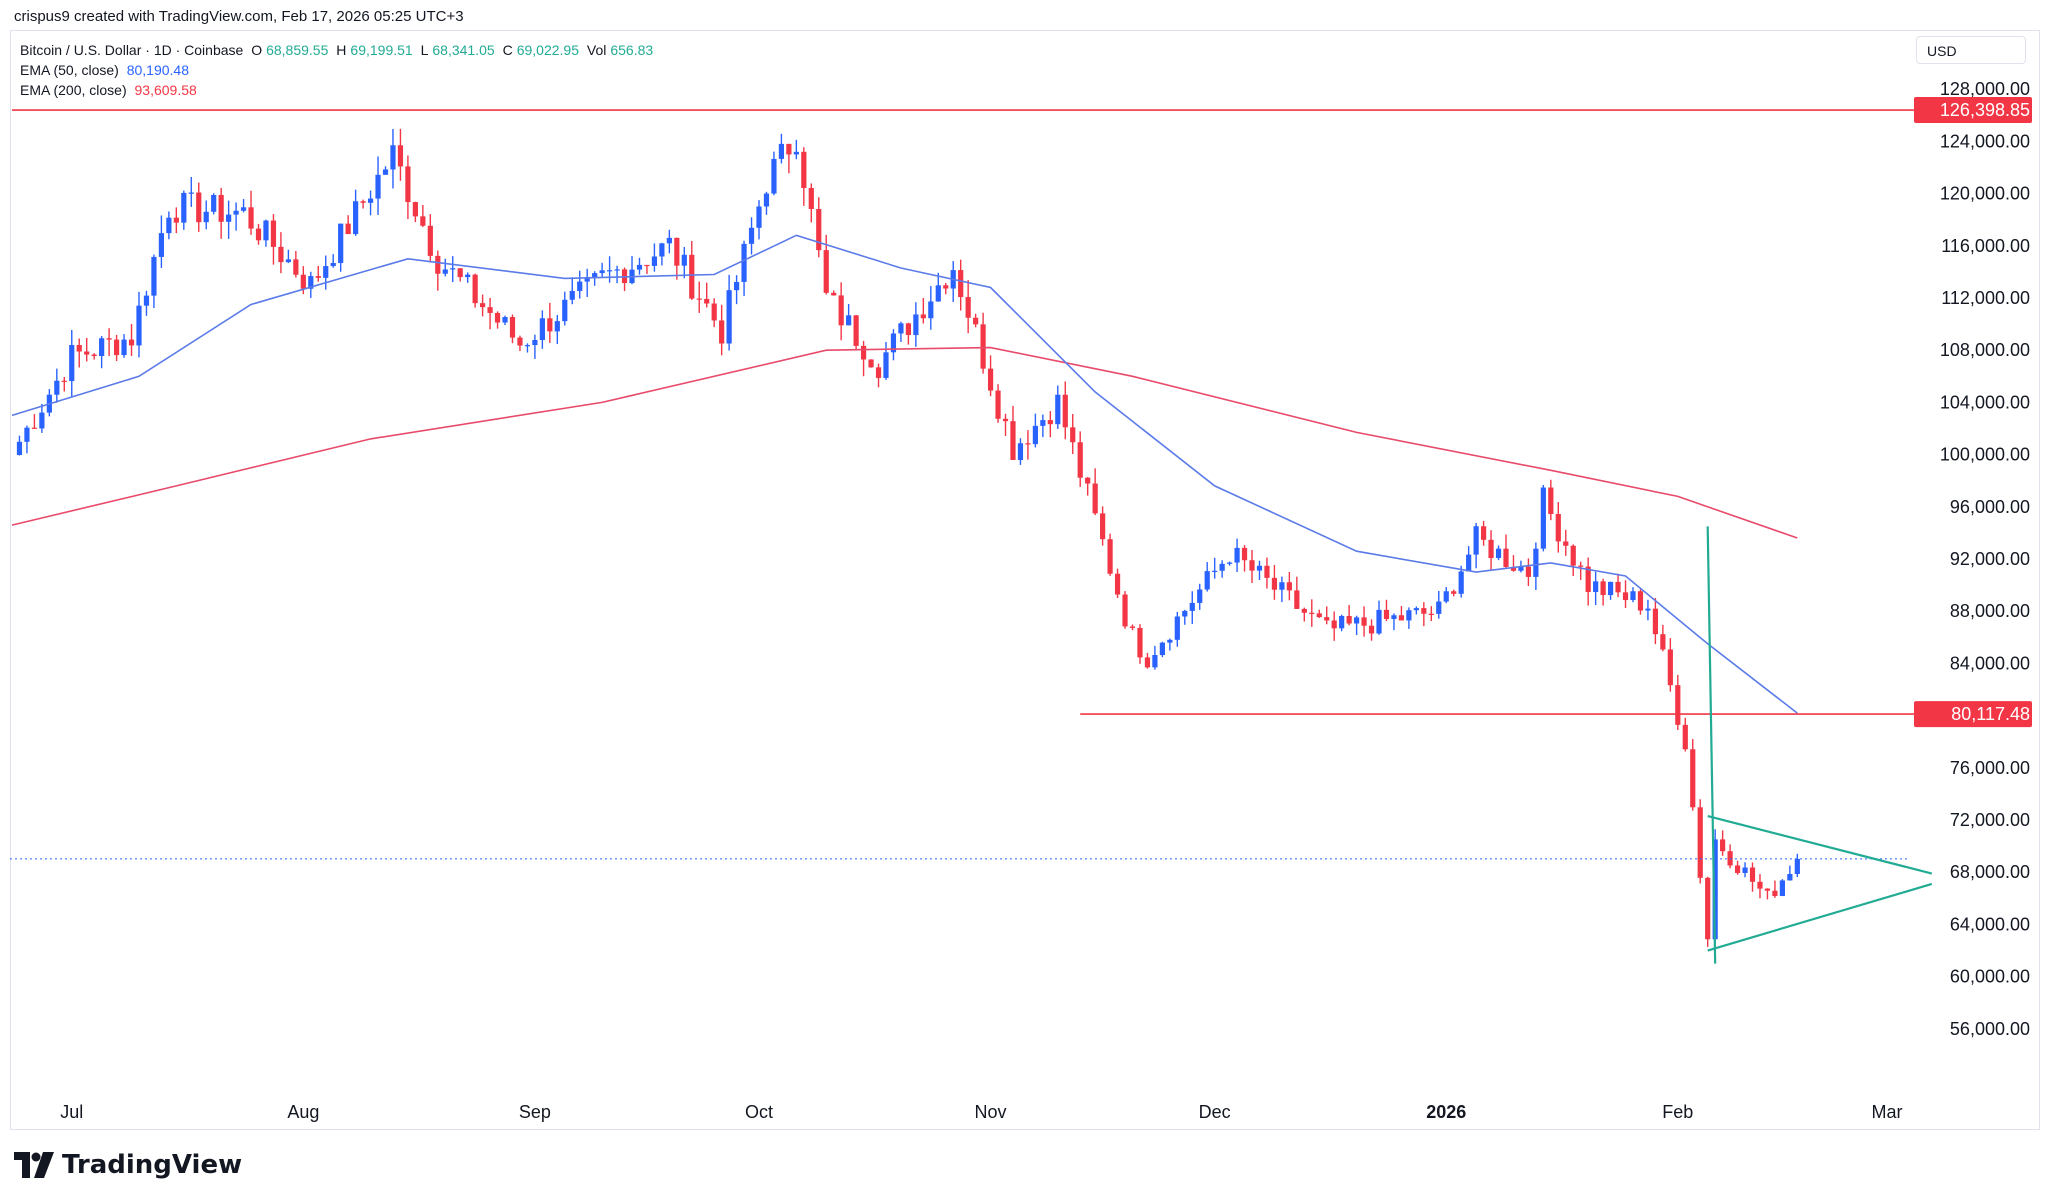 The image size is (2048, 1202). Describe the element at coordinates (338, 70) in the screenshot. I see `ema50-row: EMA (50, close) 80,190.48` at that location.